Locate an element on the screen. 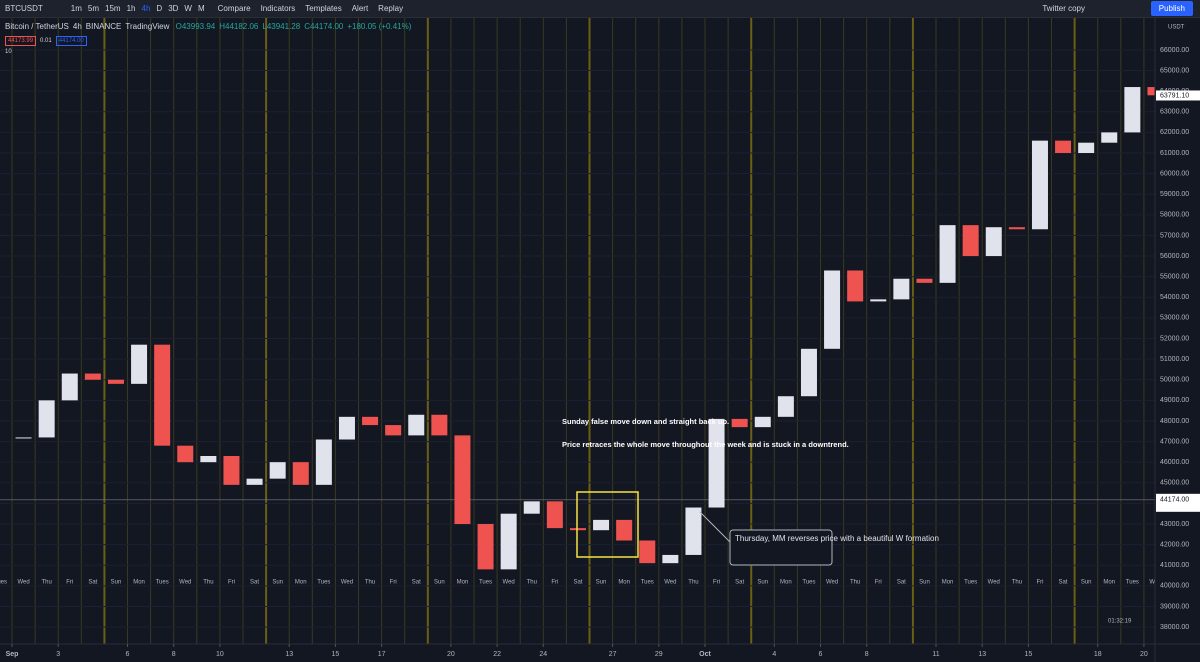 Image resolution: width=1200 pixels, height=662 pixels. y-tick-label: 39000.00 is located at coordinates (1174, 606).